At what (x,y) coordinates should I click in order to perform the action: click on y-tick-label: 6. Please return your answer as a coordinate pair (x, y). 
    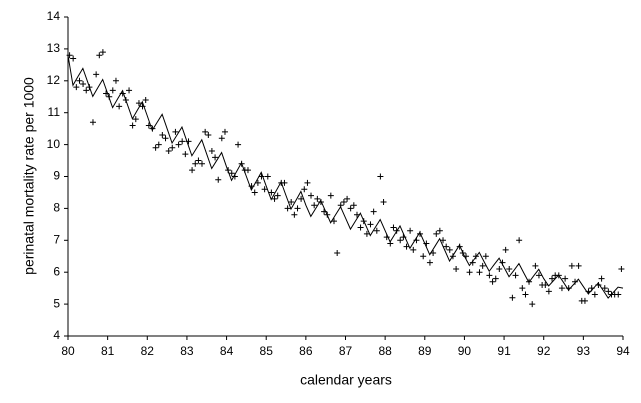
    Looking at the image, I should click on (56, 271).